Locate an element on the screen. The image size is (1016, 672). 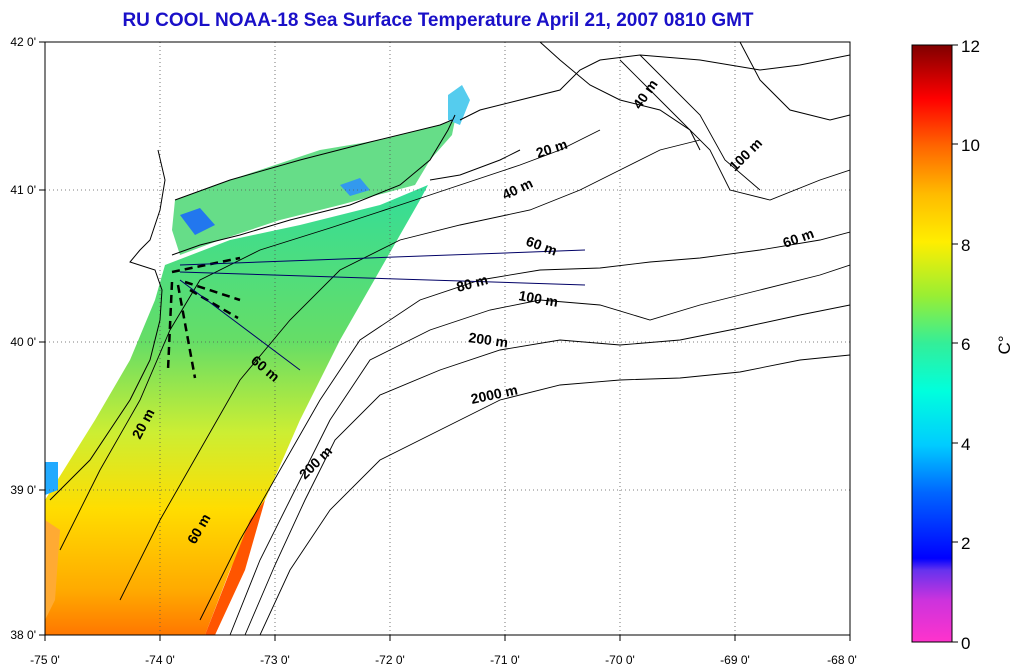
colorbar: 12 10 8 6 4 2 0 C° is located at coordinates (962, 345).